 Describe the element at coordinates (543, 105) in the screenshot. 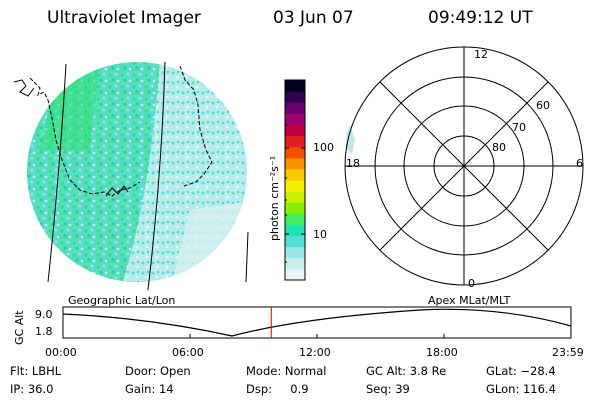

I see `mlat-label-60: 60` at that location.